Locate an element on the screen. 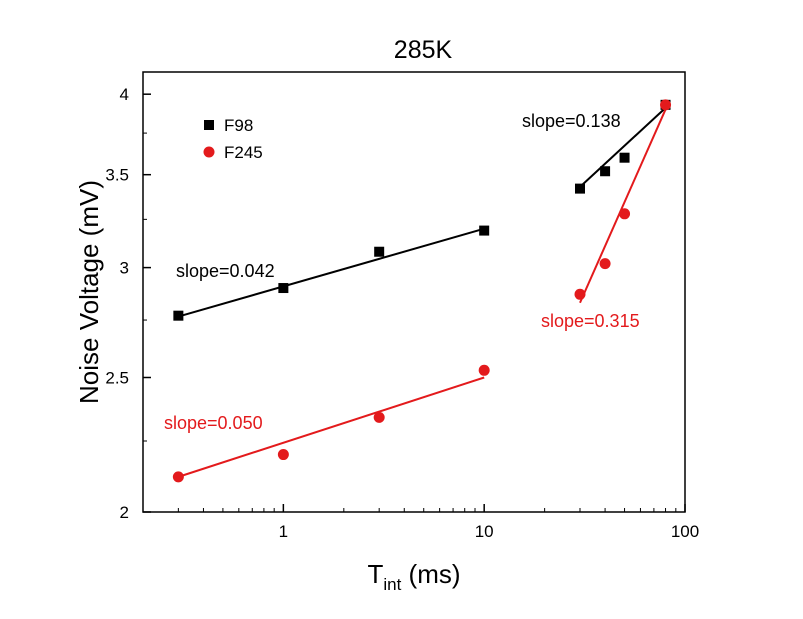 Image resolution: width=803 pixels, height=619 pixels. x-tick-label: 1 is located at coordinates (283, 531).